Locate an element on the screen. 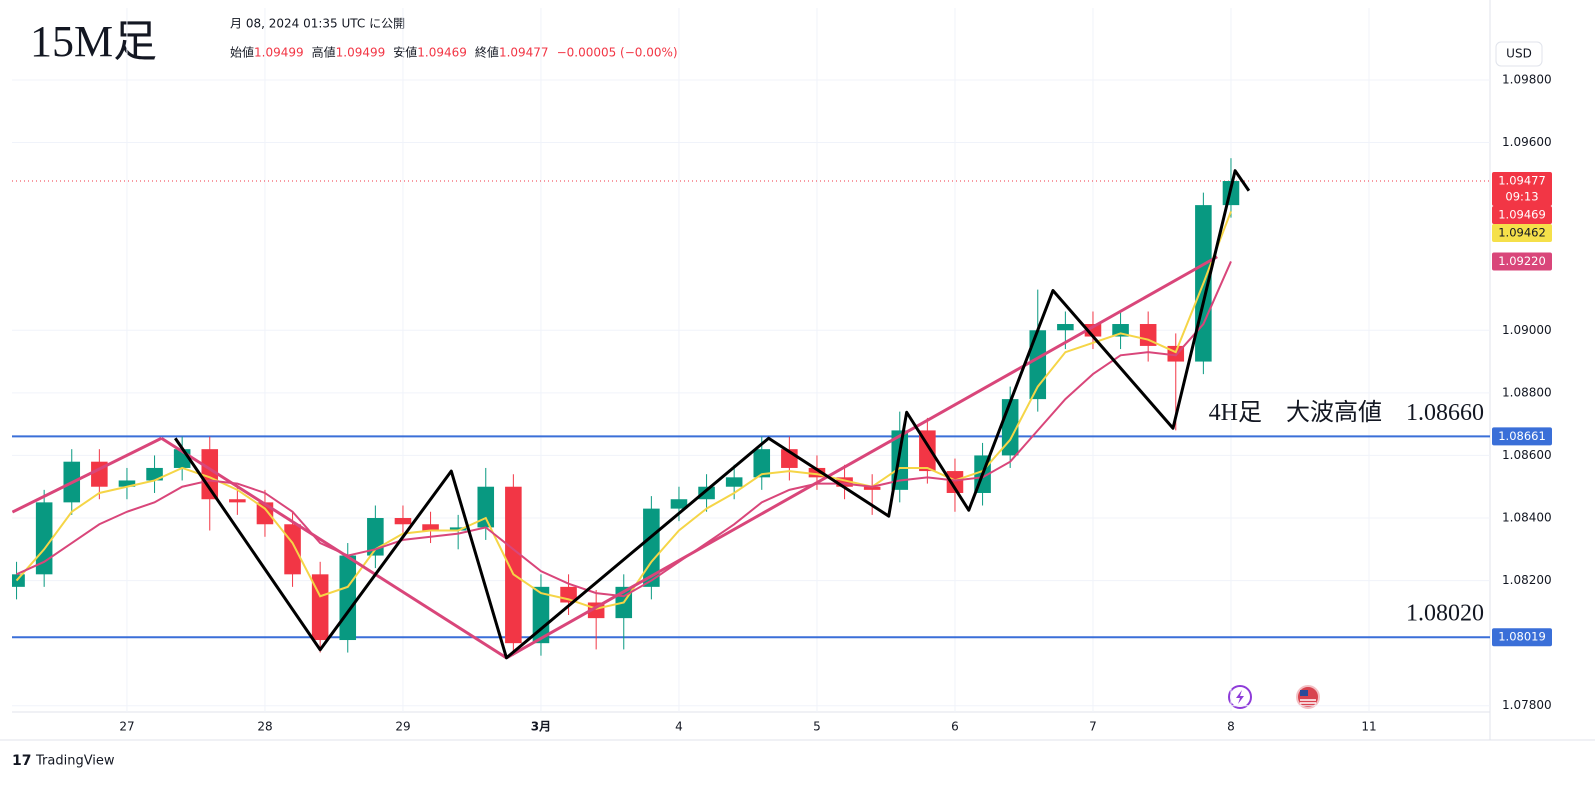 The height and width of the screenshot is (793, 1595). ohlc-label: 始値 is located at coordinates (242, 52).